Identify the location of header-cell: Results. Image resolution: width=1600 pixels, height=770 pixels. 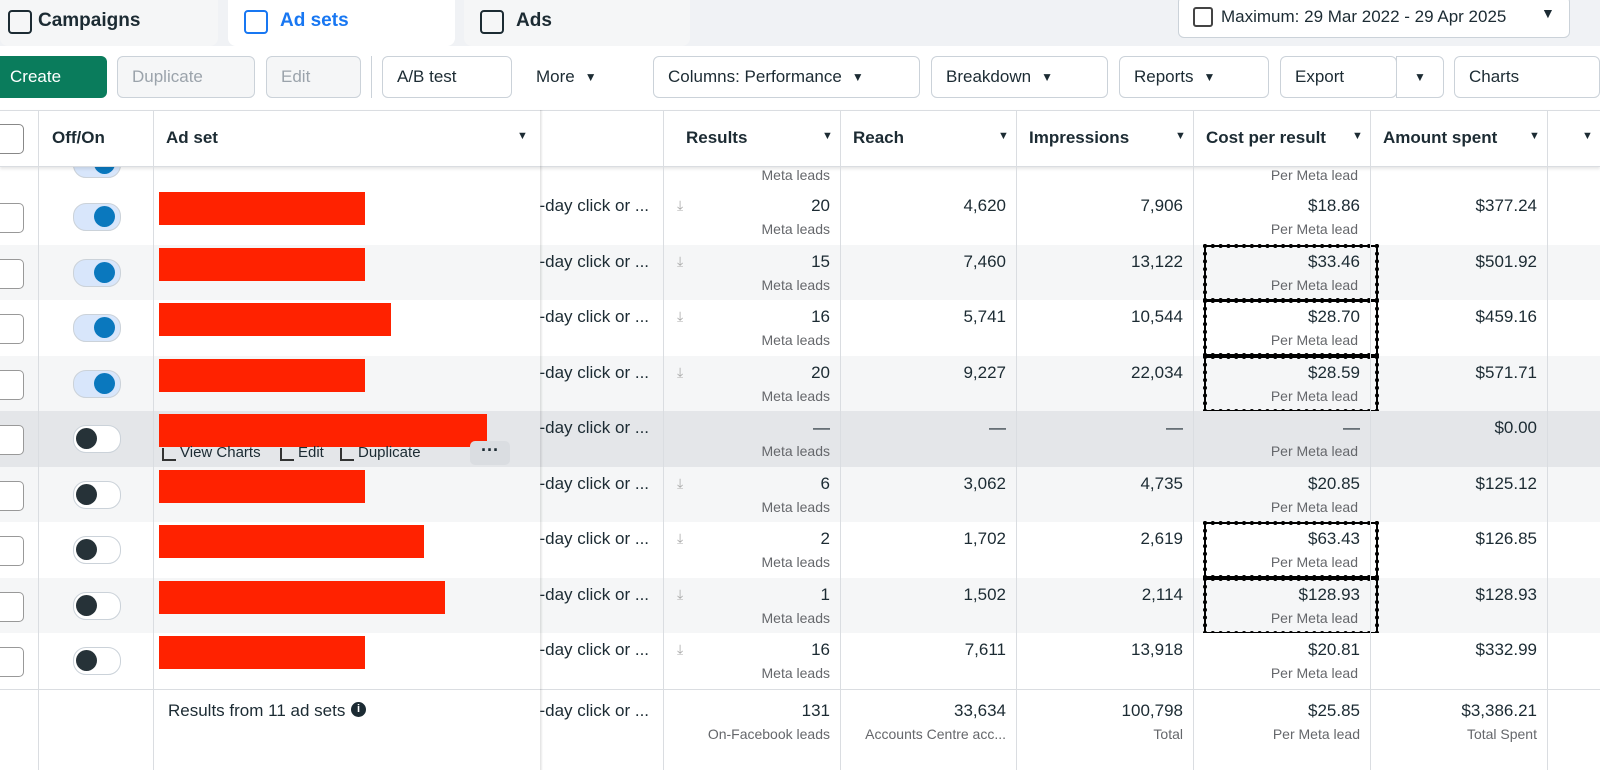
(717, 137).